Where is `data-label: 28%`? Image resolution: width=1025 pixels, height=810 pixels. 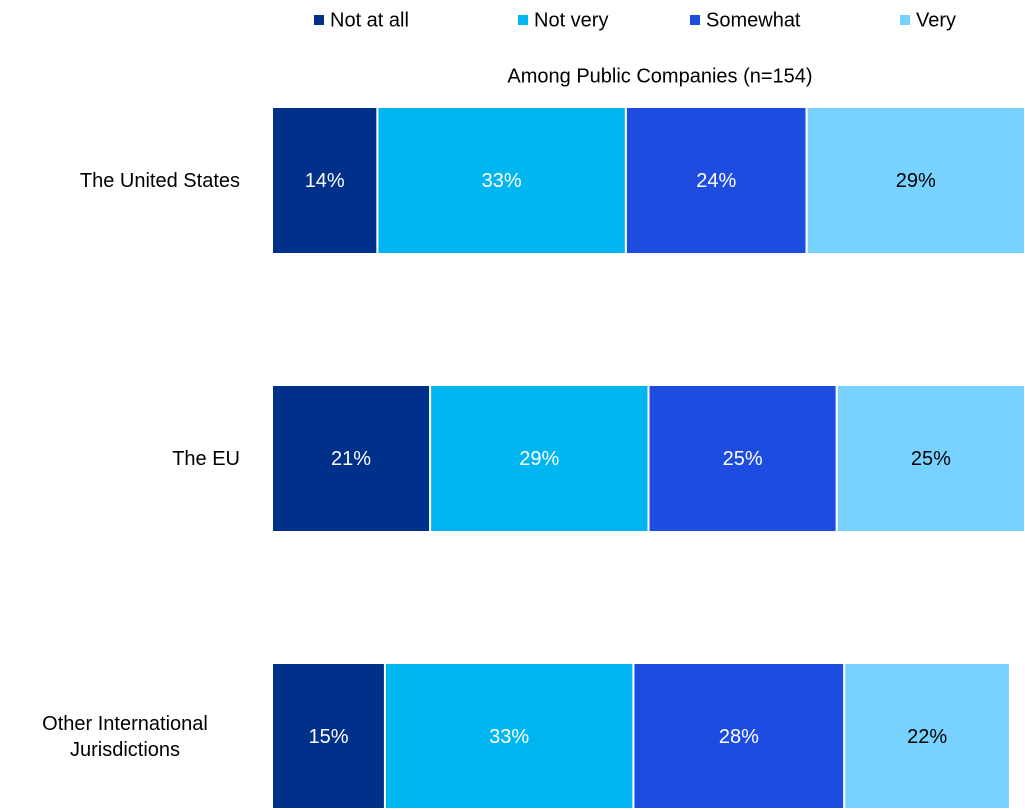
data-label: 28% is located at coordinates (739, 737).